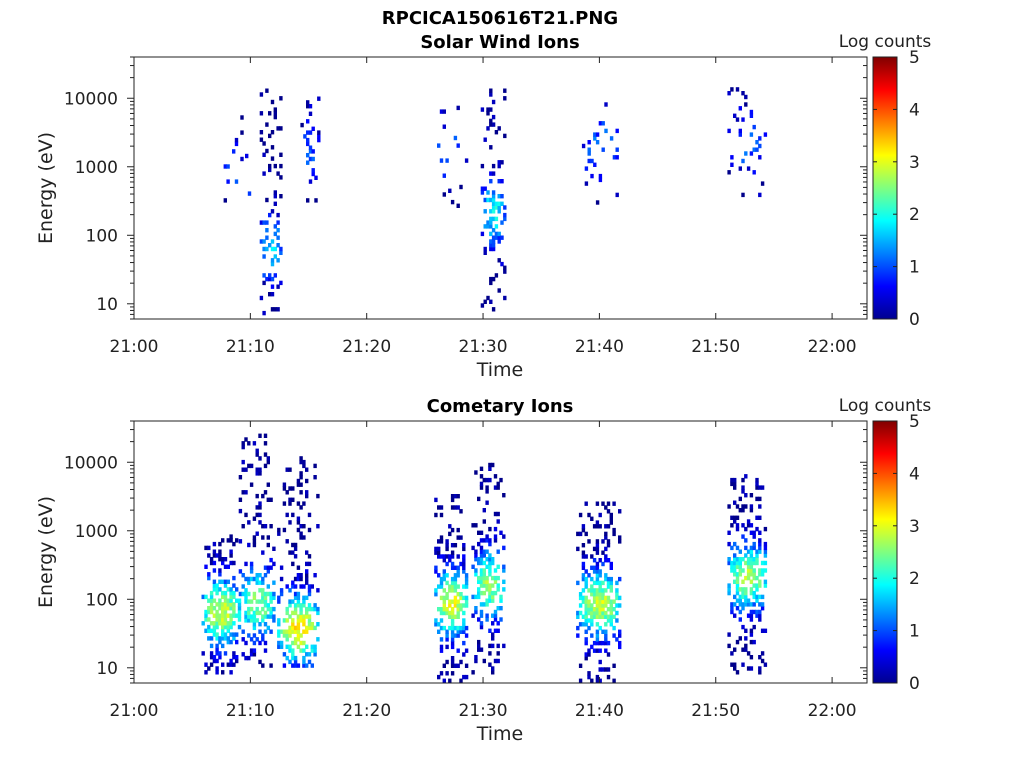 Image resolution: width=1024 pixels, height=768 pixels. What do you see at coordinates (250, 347) in the screenshot?
I see `x-tick-label: 21:10` at bounding box center [250, 347].